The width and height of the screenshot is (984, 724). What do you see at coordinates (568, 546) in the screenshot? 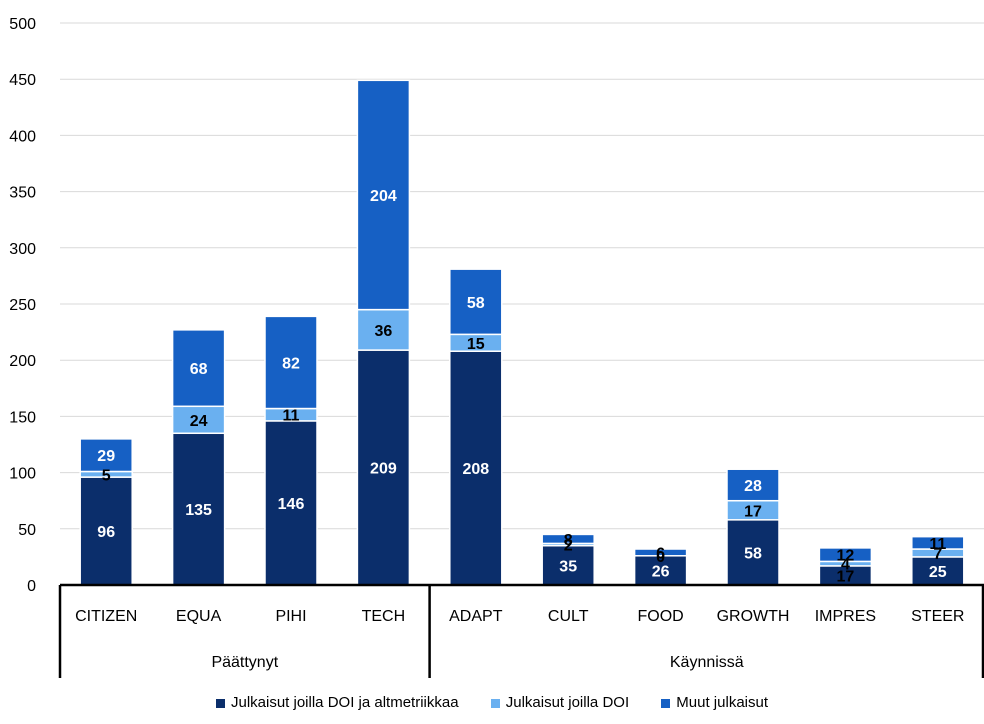
I see `data-label: 2` at bounding box center [568, 546].